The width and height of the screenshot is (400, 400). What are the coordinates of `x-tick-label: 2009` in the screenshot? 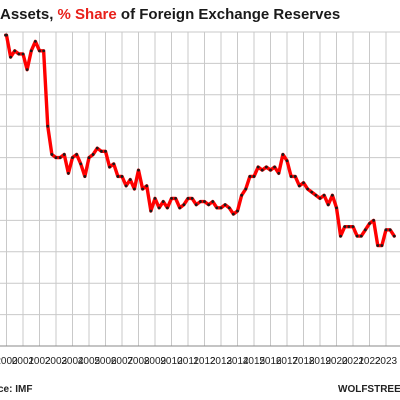 It's located at (155, 361).